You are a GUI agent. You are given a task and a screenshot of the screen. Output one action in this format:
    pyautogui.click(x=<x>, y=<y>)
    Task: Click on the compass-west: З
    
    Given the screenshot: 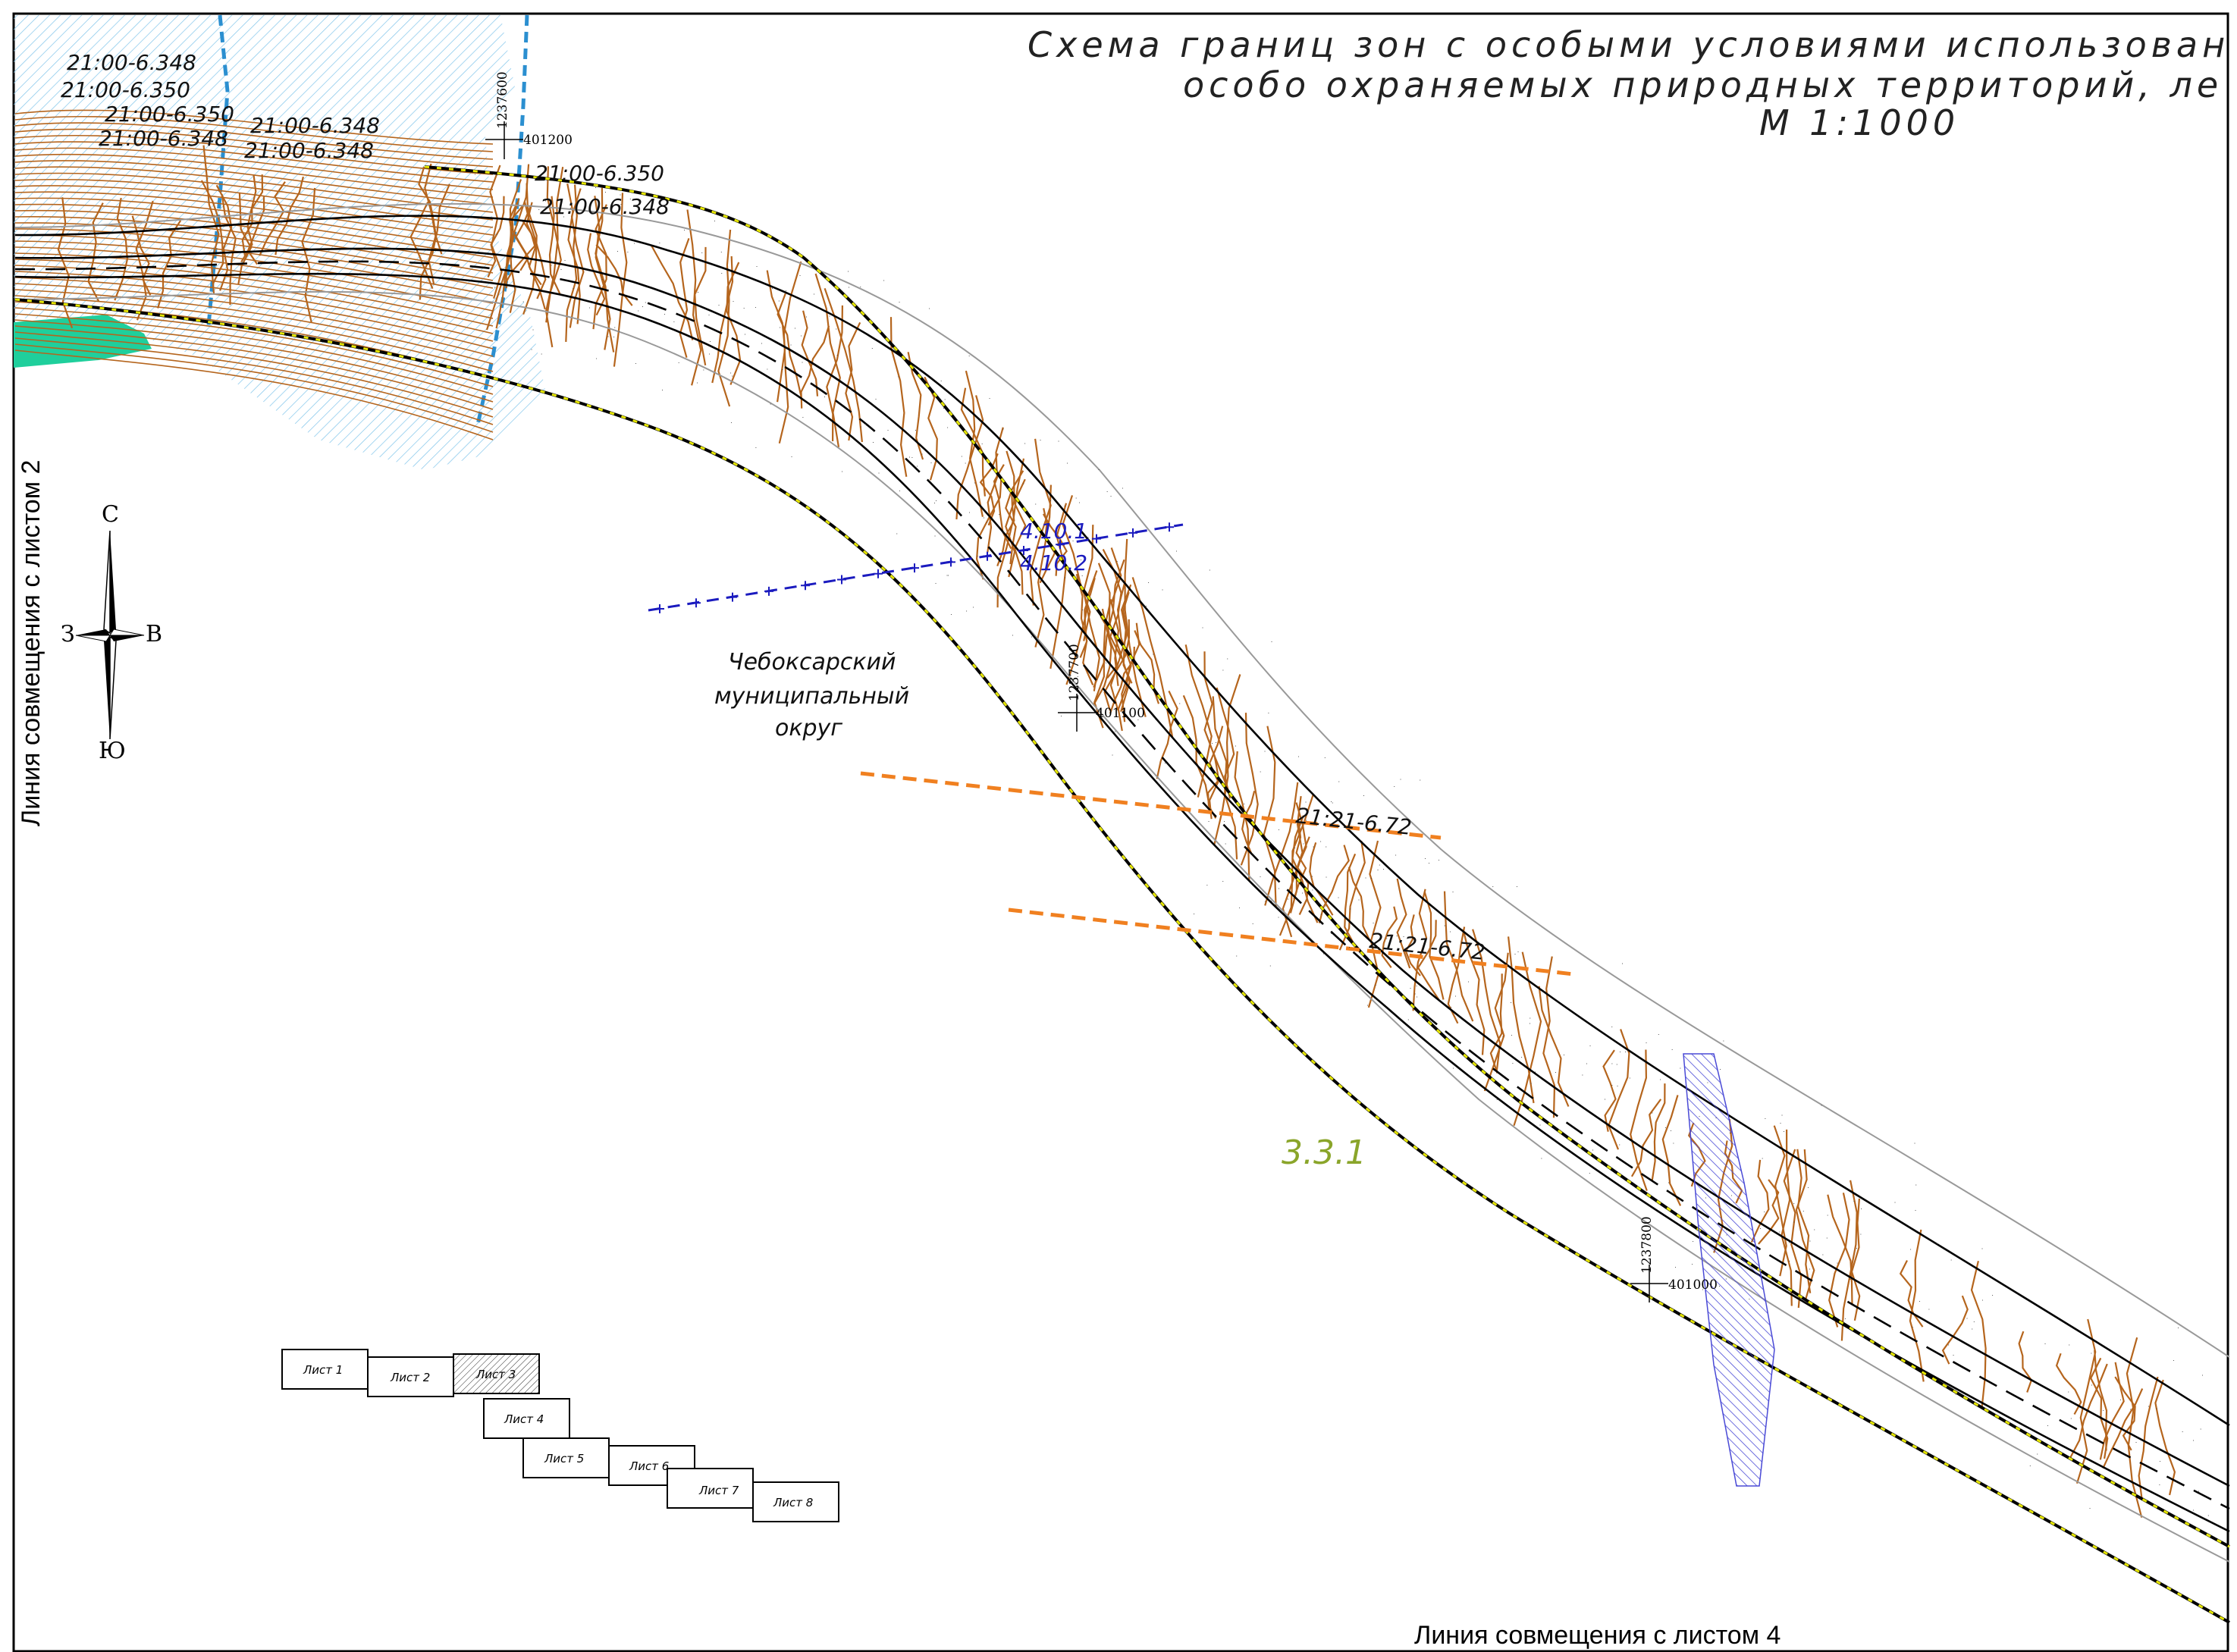 What is the action you would take?
    pyautogui.click(x=68, y=634)
    